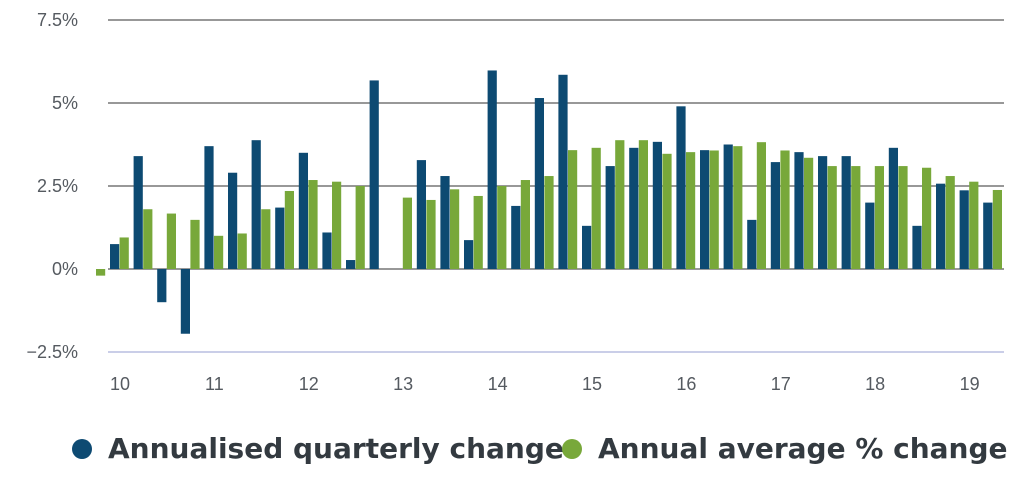  I want to click on x-tick-label: 10, so click(120, 384).